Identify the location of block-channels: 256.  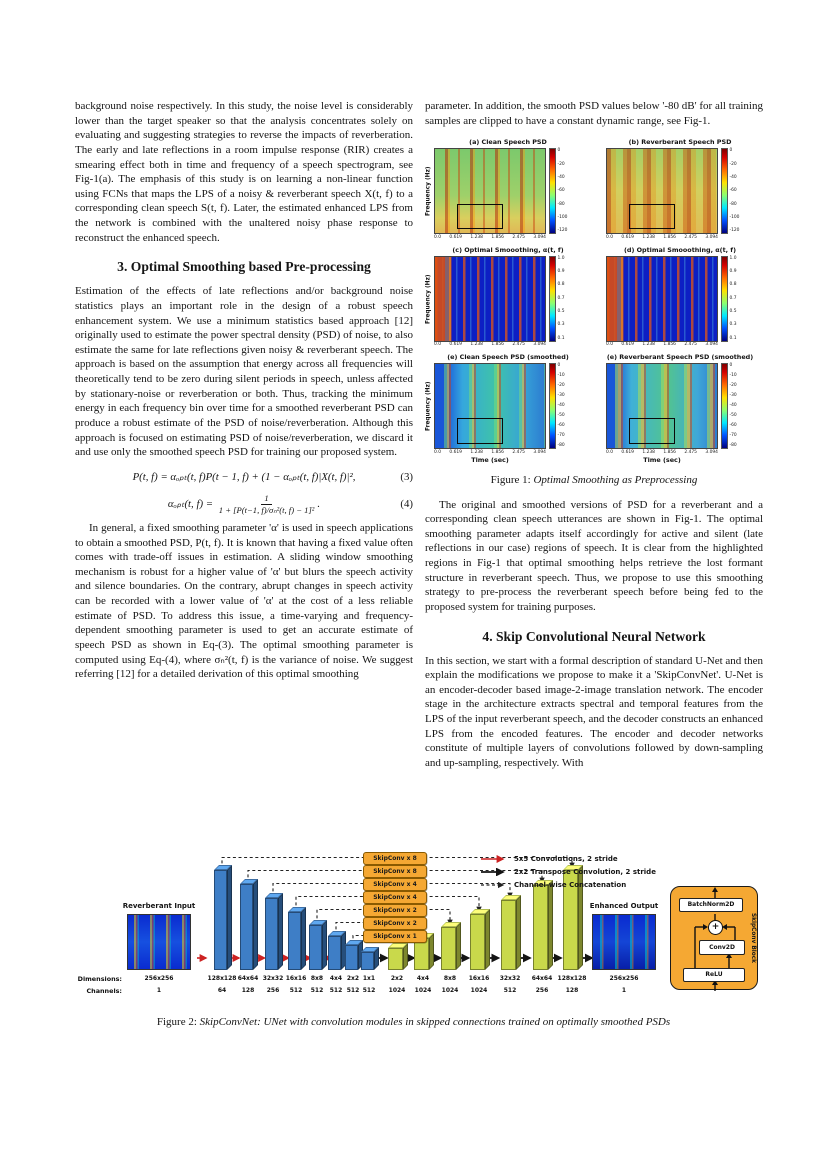
(542, 990).